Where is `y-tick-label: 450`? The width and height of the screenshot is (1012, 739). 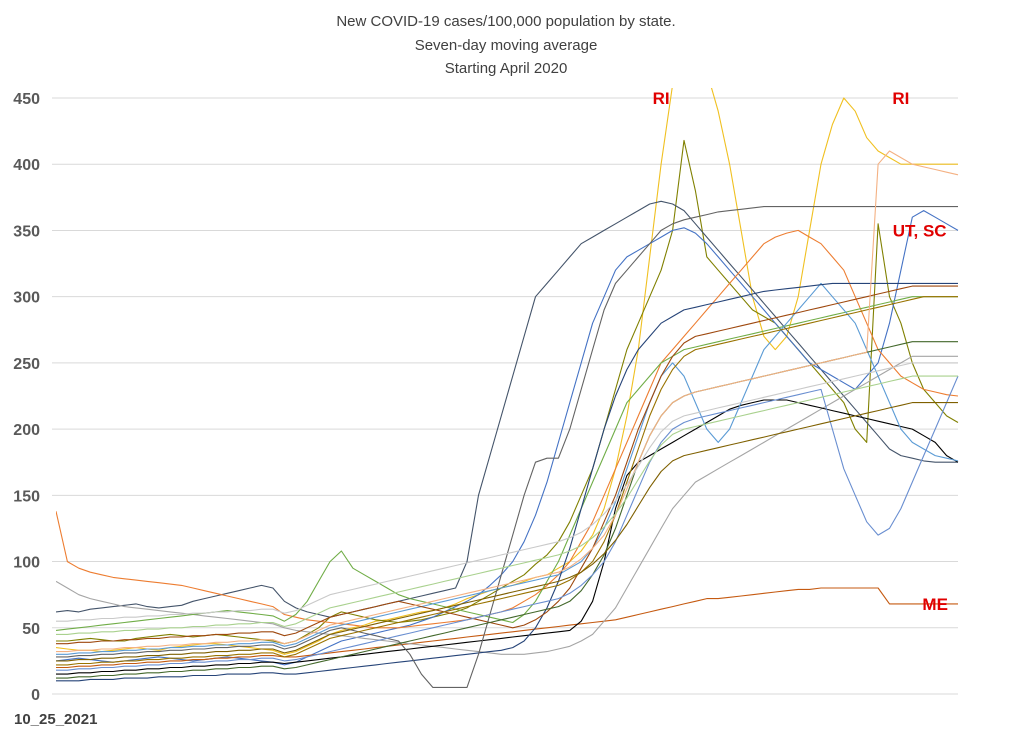 y-tick-label: 450 is located at coordinates (26, 99).